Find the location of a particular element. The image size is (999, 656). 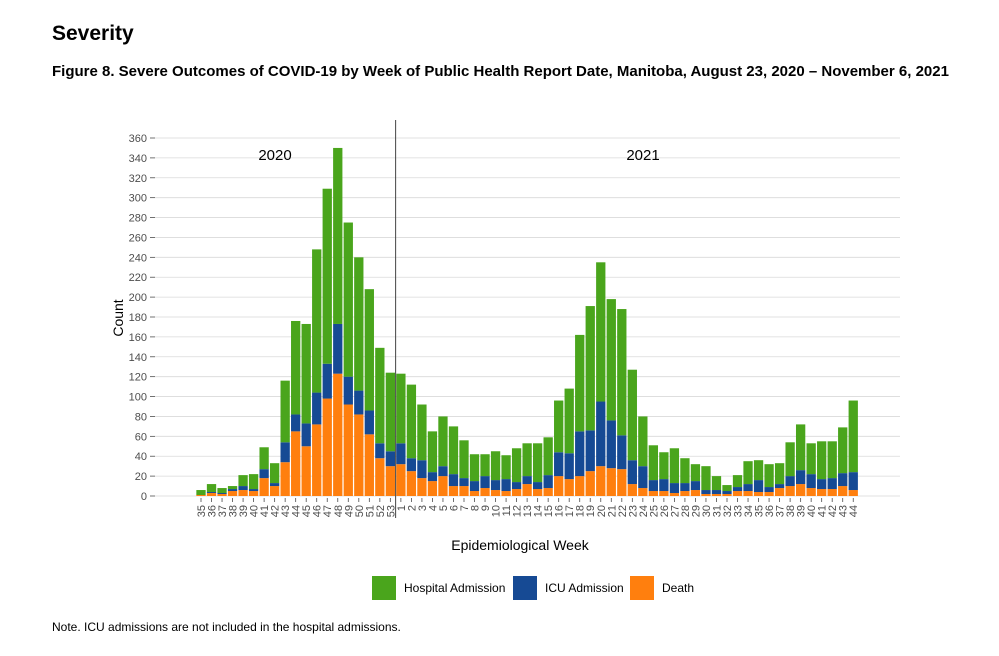

x-tick-label: 44 is located at coordinates (297, 511).